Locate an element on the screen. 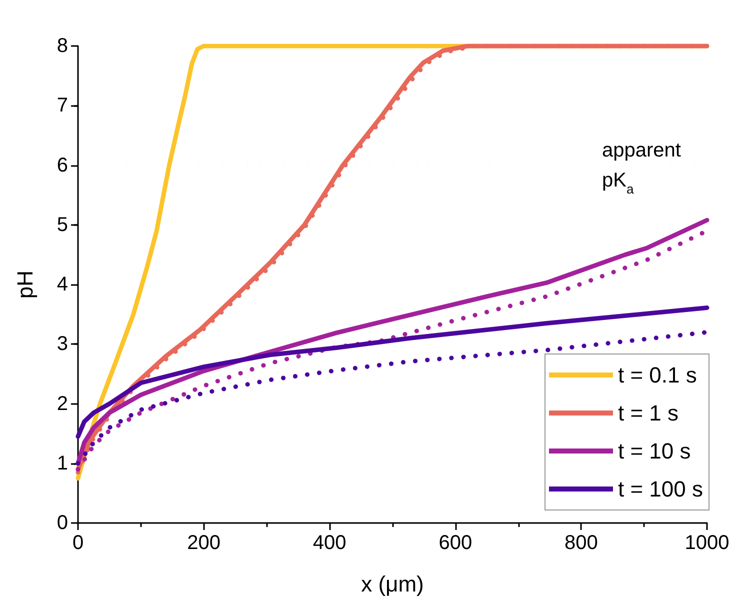 The image size is (740, 616). x-tick-label: 0 is located at coordinates (78, 543).